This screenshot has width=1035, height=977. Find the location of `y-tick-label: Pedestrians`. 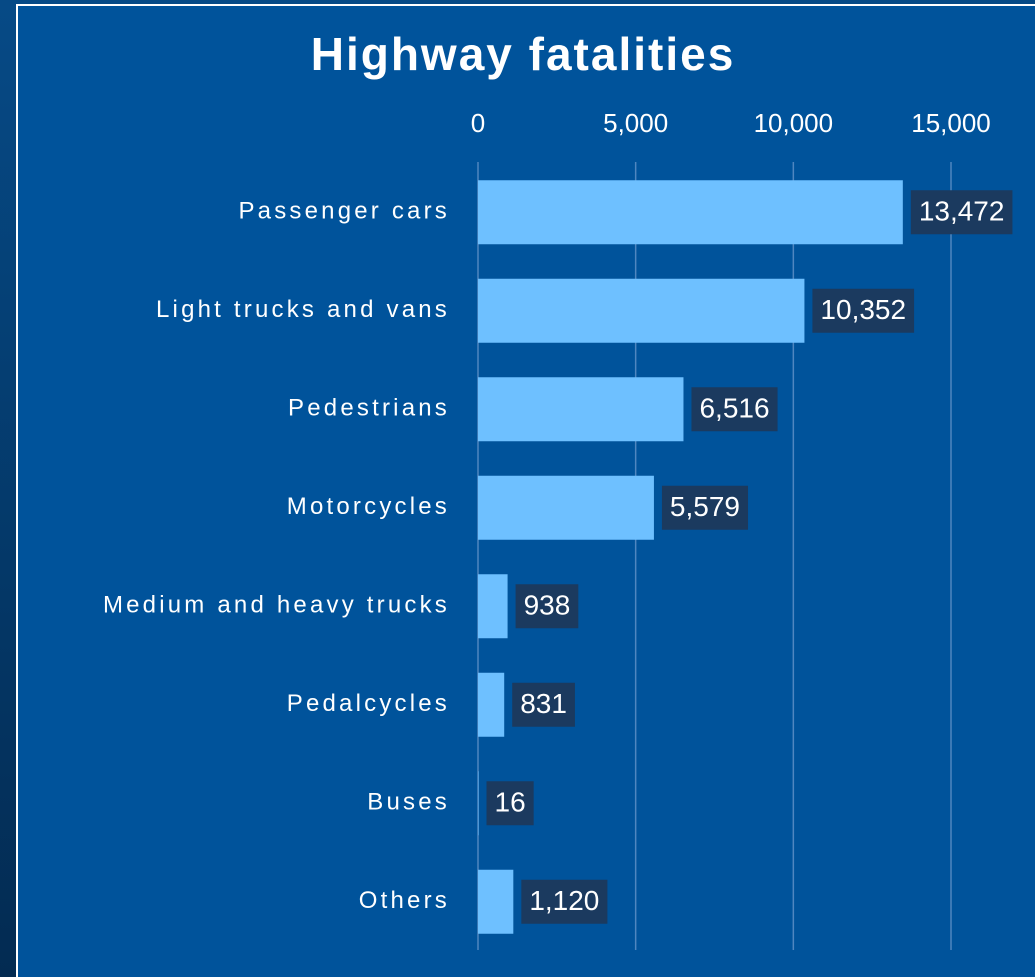

y-tick-label: Pedestrians is located at coordinates (369, 408).